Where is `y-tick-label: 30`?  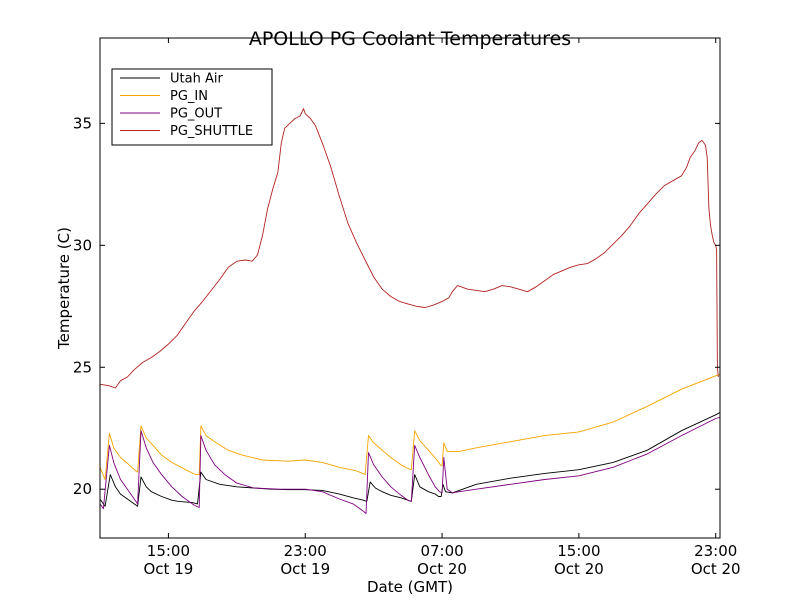
y-tick-label: 30 is located at coordinates (82, 245).